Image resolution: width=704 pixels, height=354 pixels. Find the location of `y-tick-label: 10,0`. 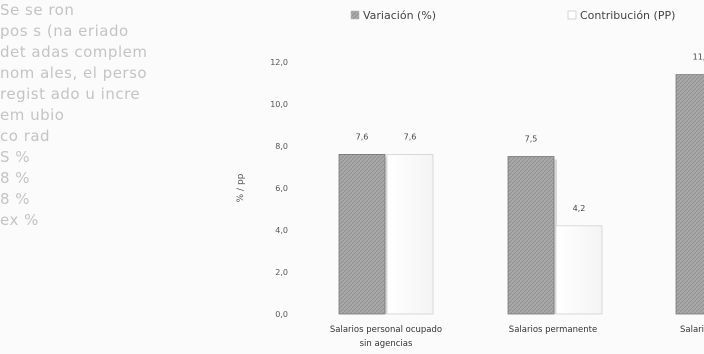

y-tick-label: 10,0 is located at coordinates (279, 104).